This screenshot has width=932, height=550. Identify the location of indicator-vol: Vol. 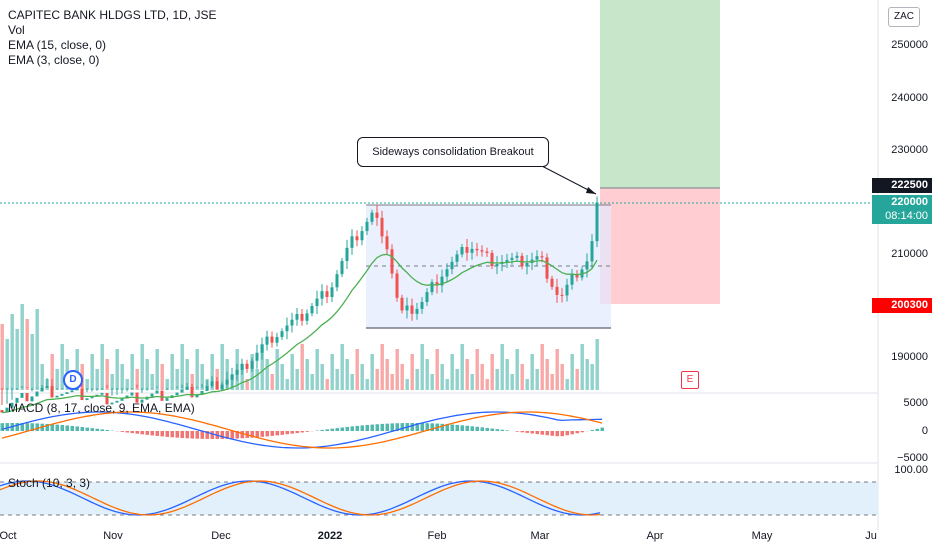
(16, 30).